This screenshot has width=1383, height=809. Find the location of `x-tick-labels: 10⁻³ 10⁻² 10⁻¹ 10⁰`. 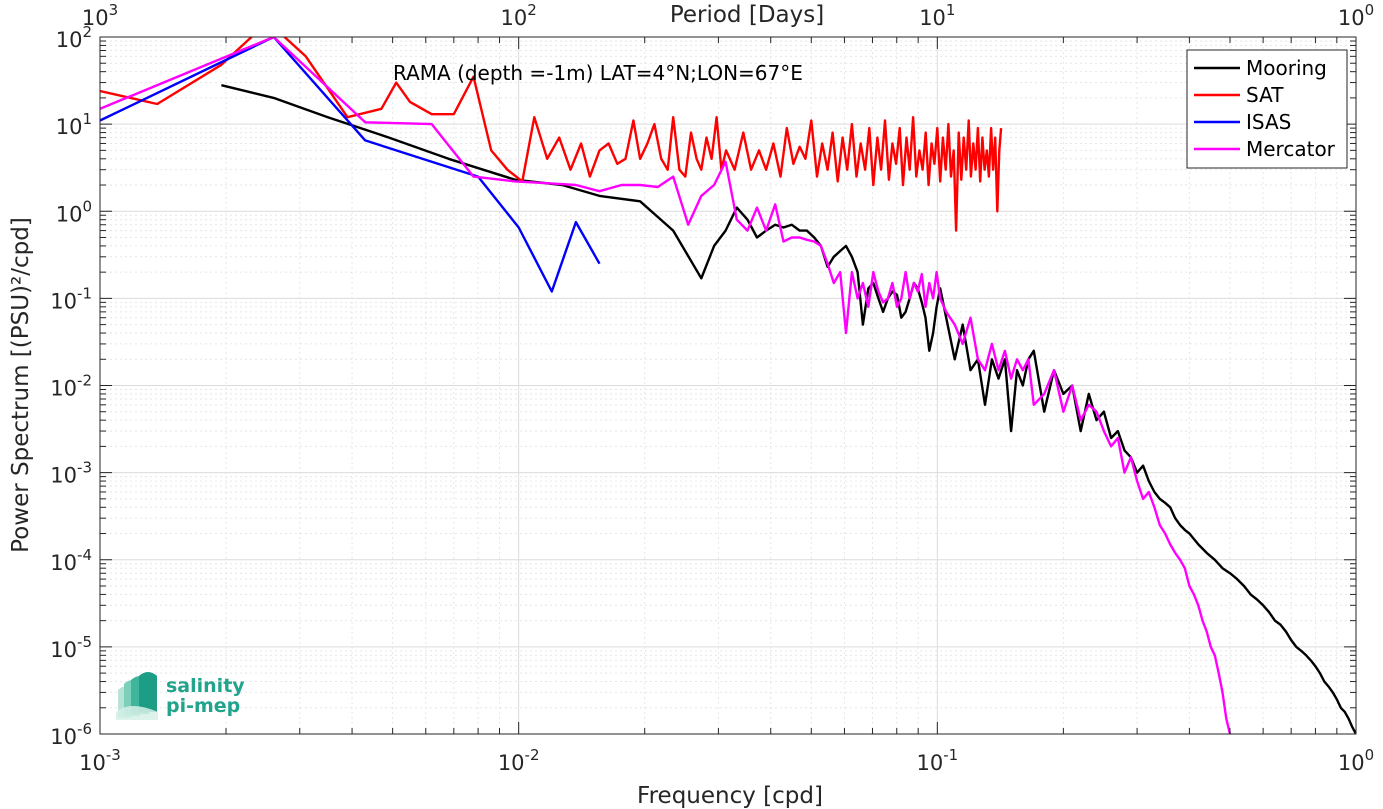

x-tick-labels: 10⁻³ 10⁻² 10⁻¹ 10⁰ is located at coordinates (726, 760).